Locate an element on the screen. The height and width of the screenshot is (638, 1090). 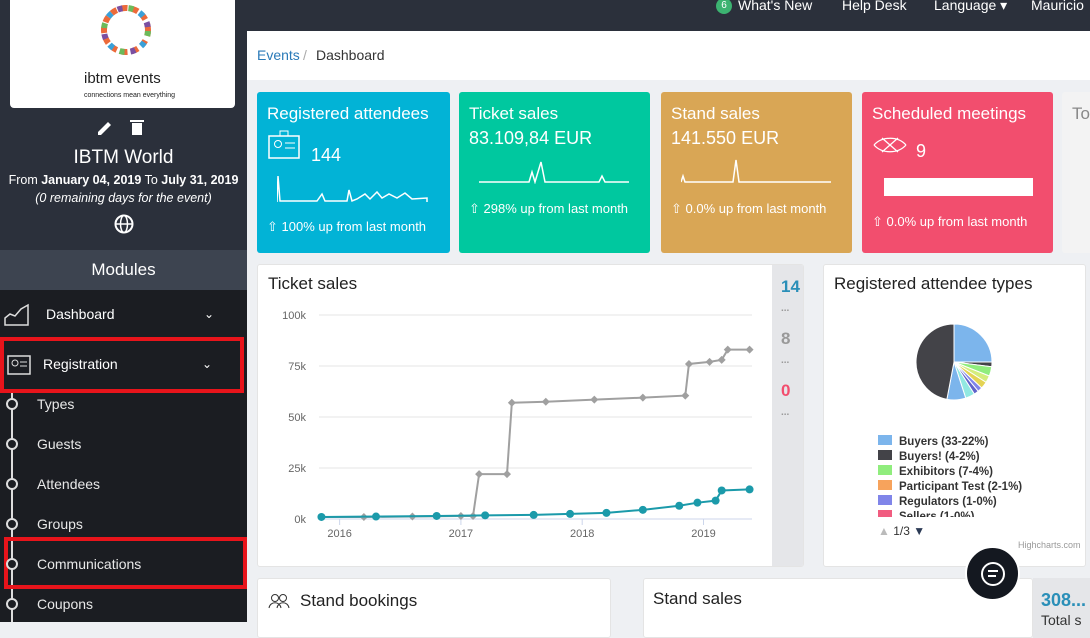
breadcrumb-link: Events is located at coordinates (278, 55).